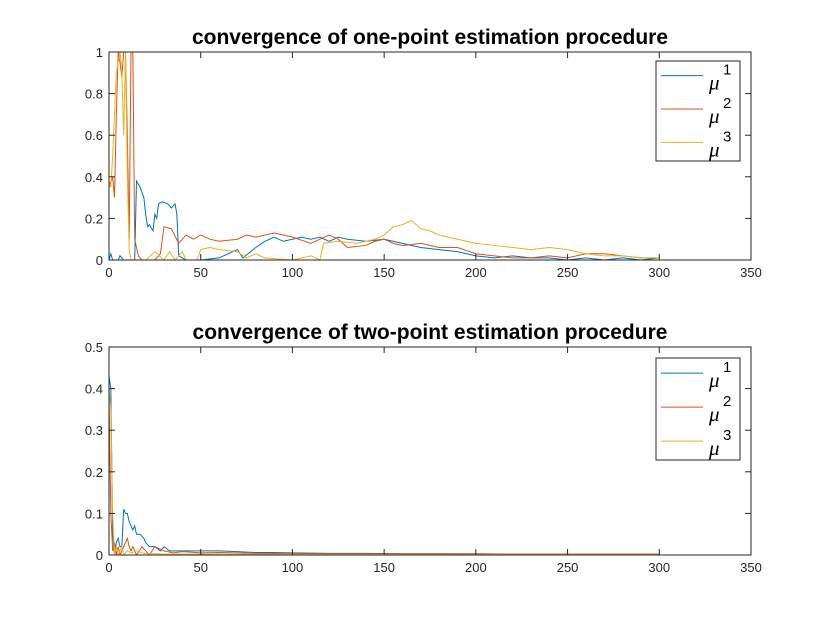  I want to click on y-tick-label: 0.5, so click(94, 347).